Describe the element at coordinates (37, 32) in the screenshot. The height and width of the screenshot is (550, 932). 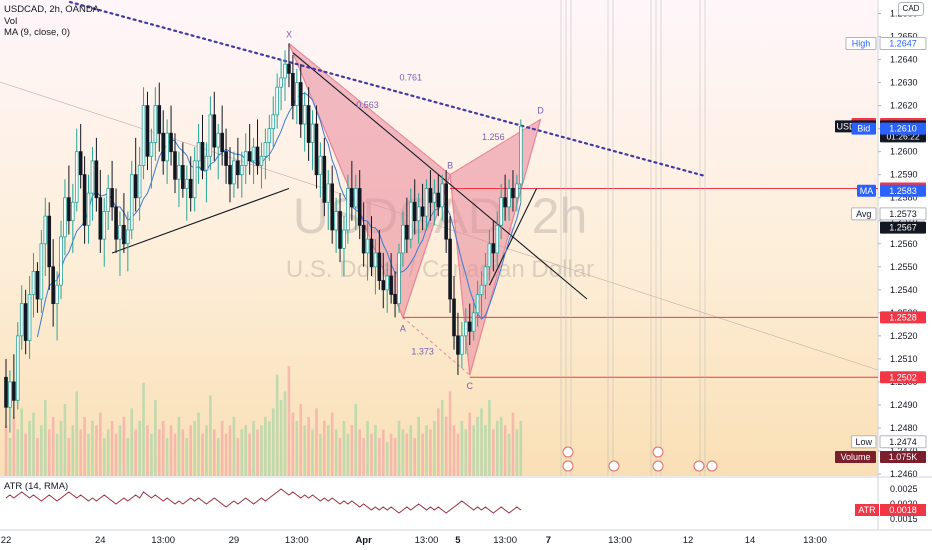
I see `ma-indicator-label: MA (9, close, 0)` at that location.